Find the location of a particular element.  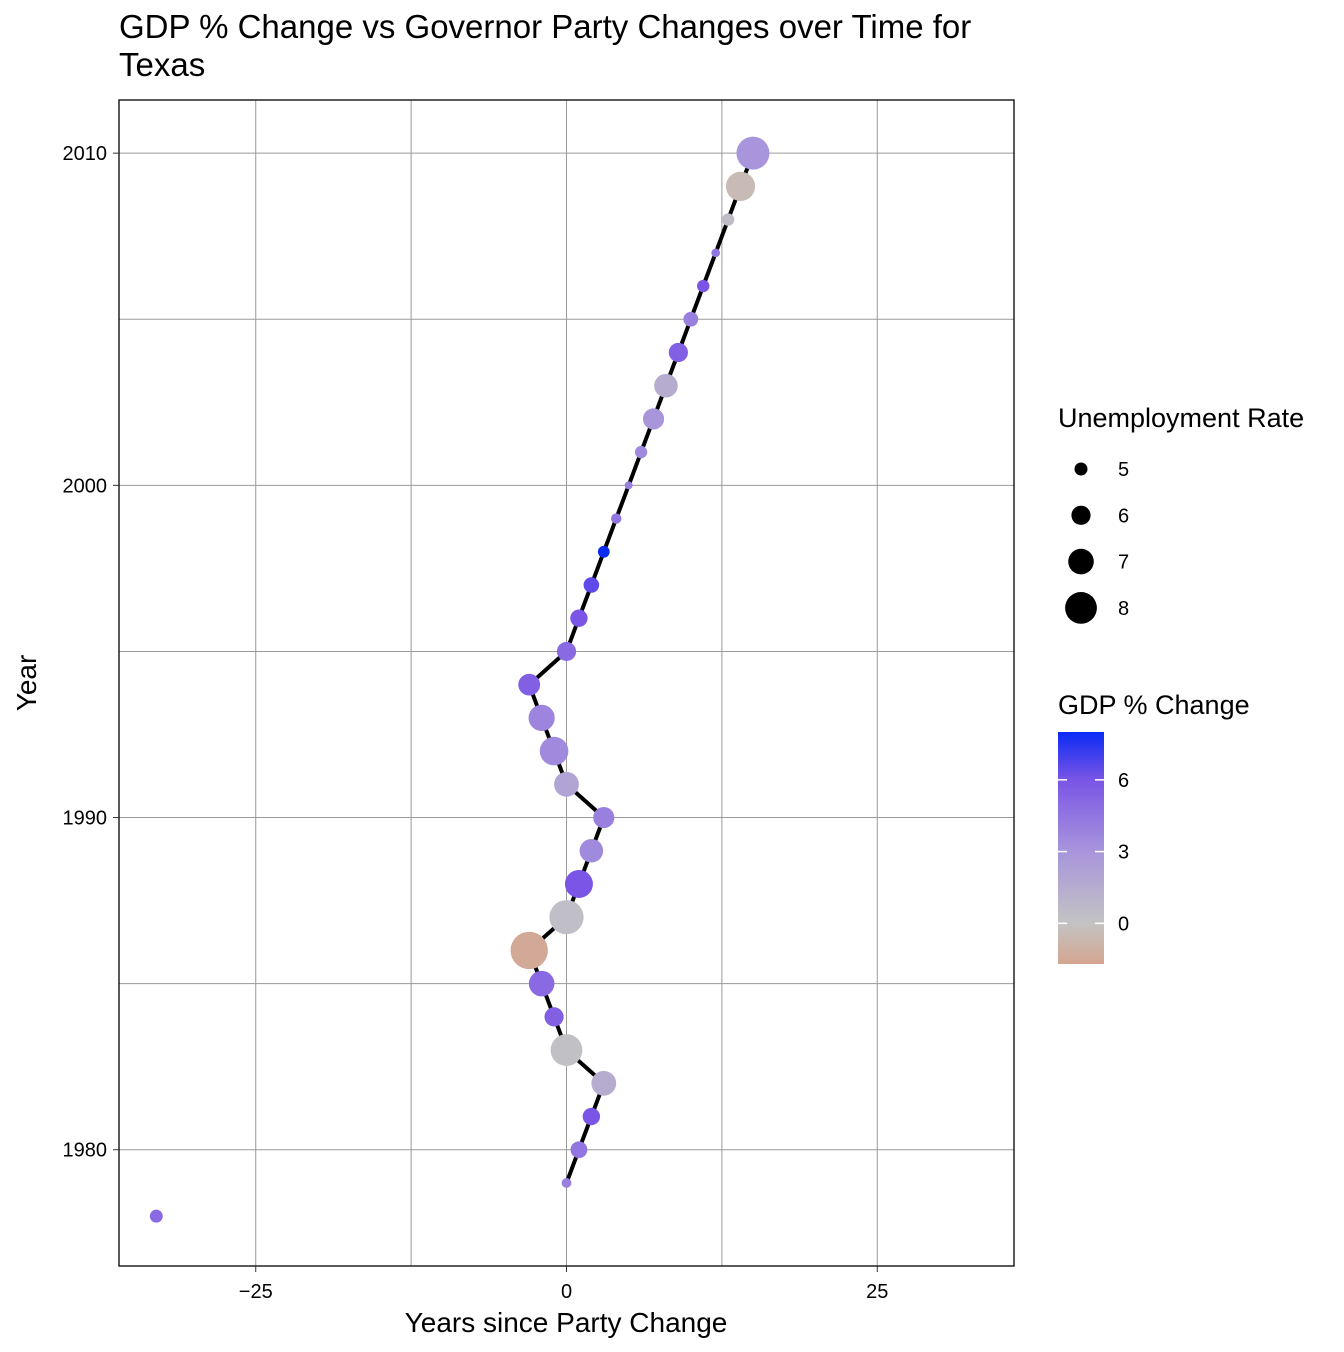

size-legend-keys: 5 6 7 8 is located at coordinates (1097, 541).